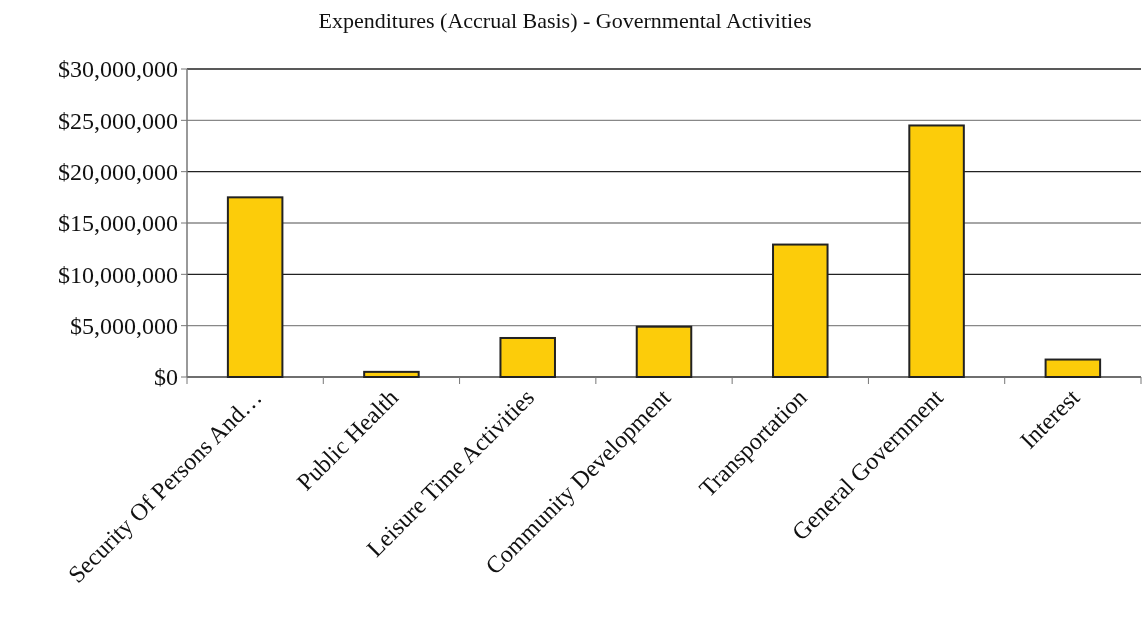 This screenshot has width=1143, height=625. What do you see at coordinates (118, 172) in the screenshot?
I see `y-tick-label: $20,000,000` at bounding box center [118, 172].